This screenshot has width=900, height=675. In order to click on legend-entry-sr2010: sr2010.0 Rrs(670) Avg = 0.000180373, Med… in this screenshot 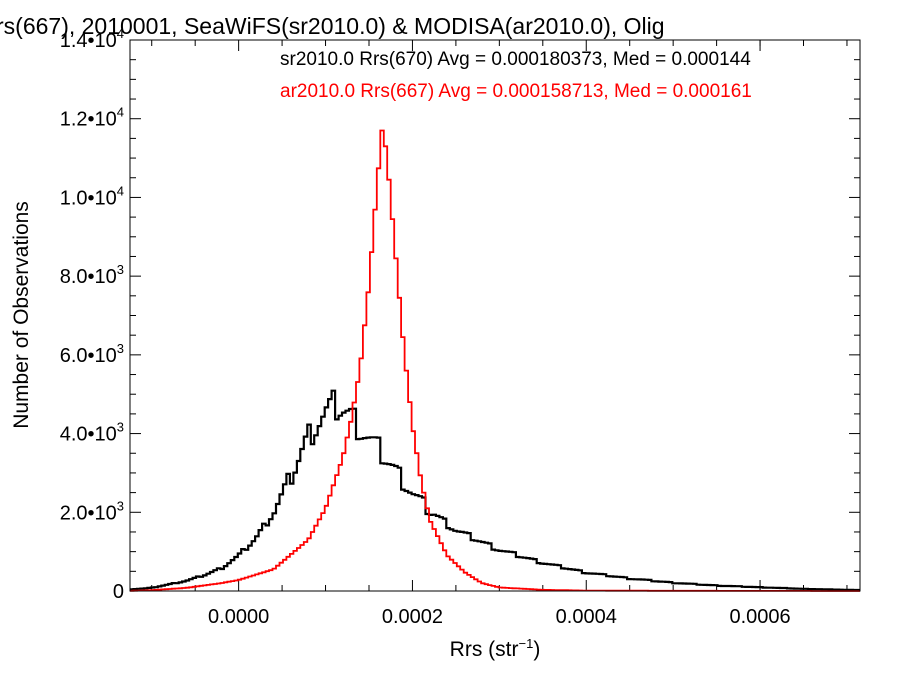, I will do `click(515, 59)`.